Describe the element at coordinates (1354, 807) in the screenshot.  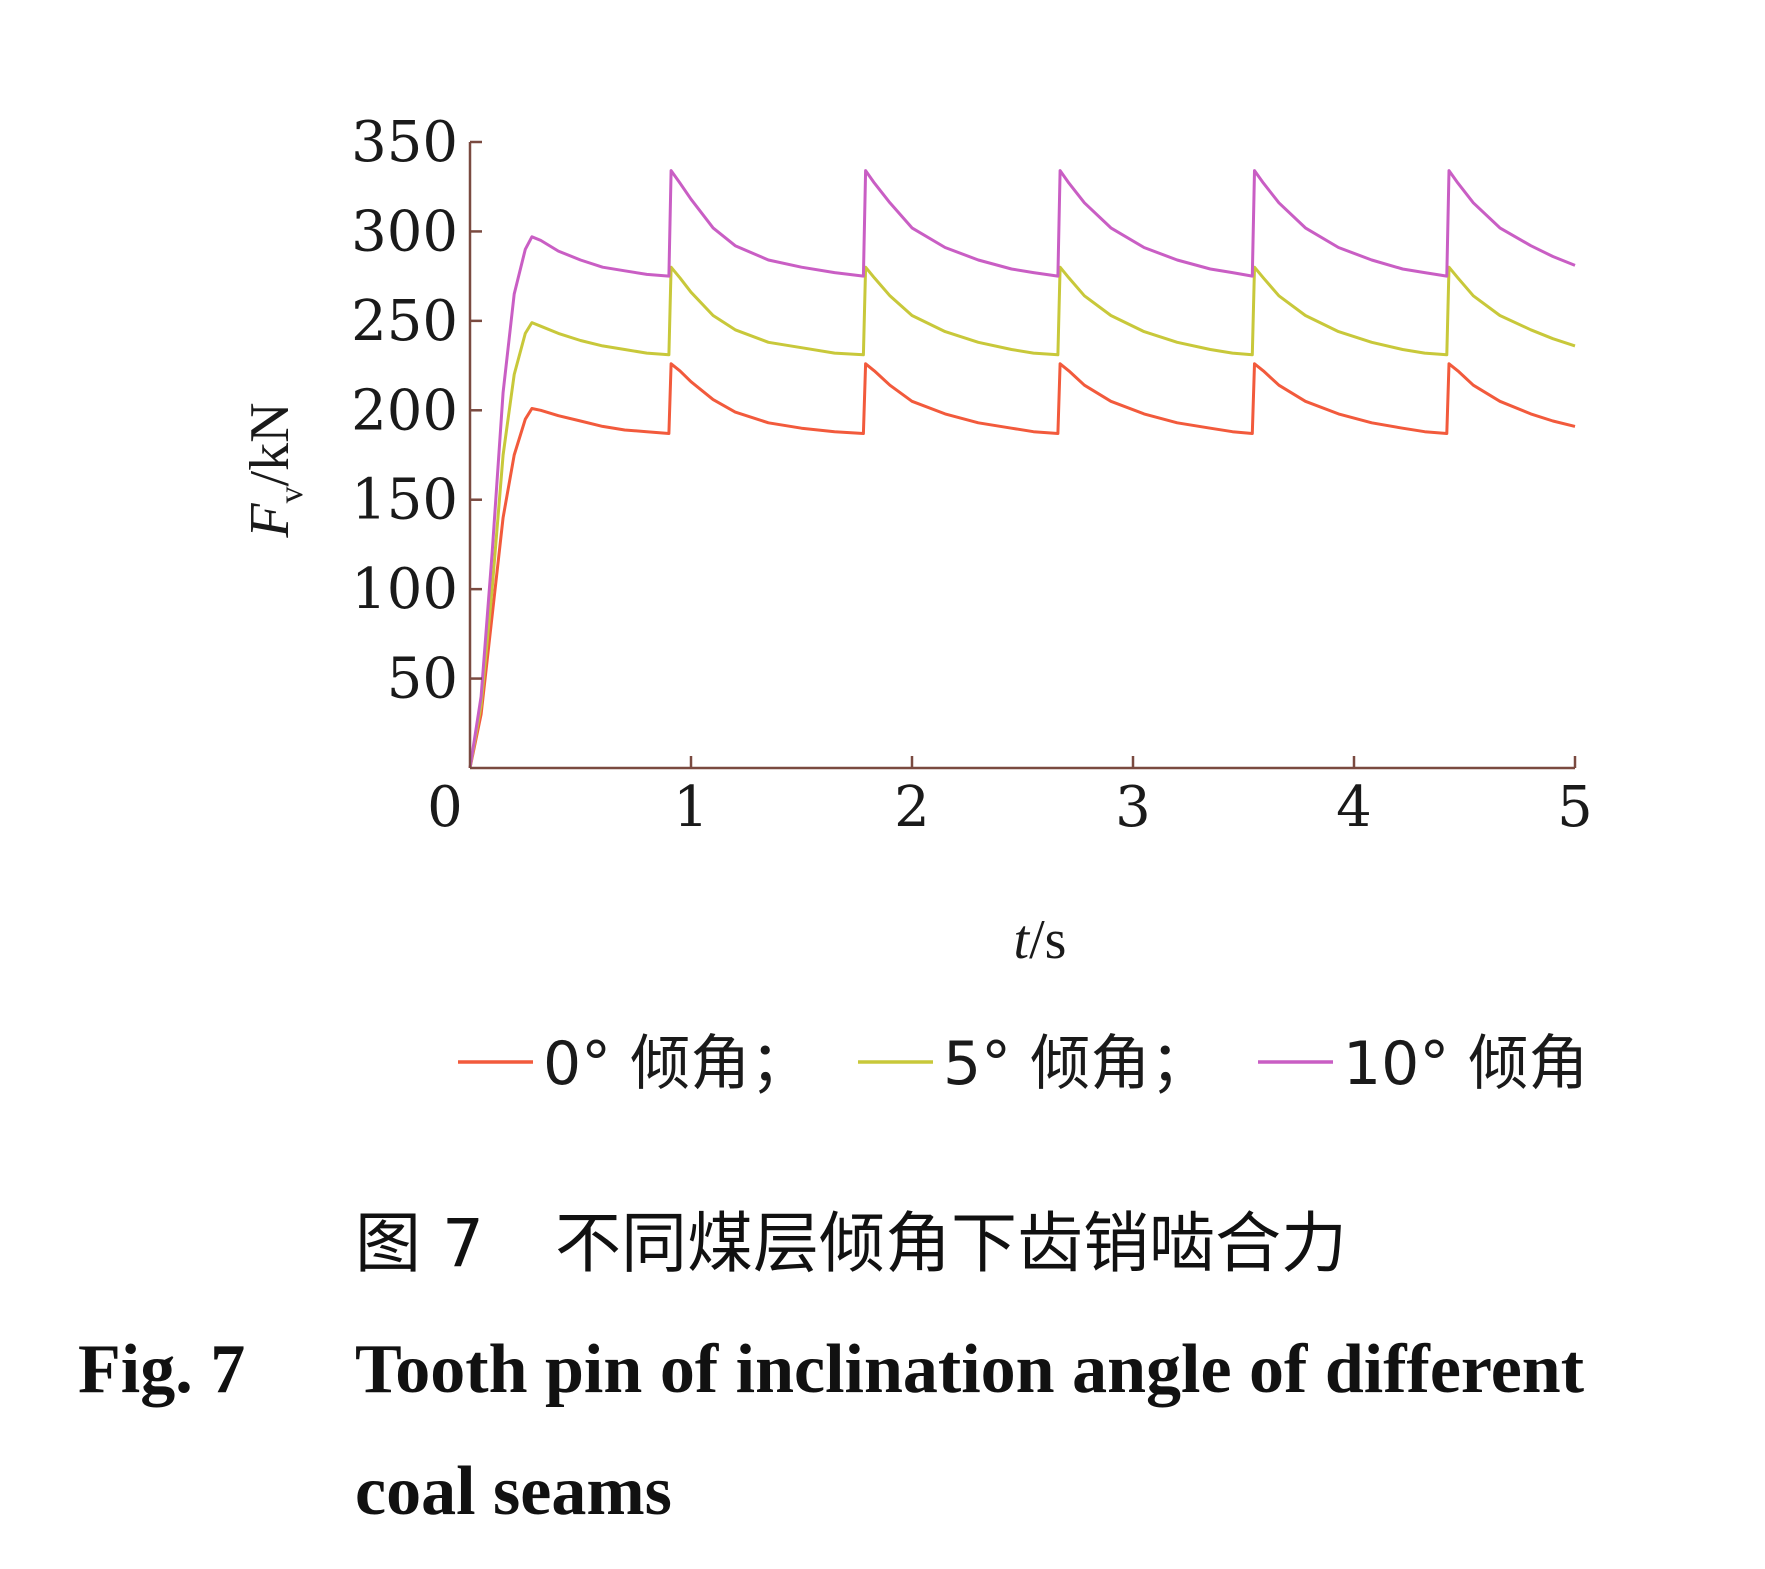
I see `x-tick-label-4: 4` at that location.